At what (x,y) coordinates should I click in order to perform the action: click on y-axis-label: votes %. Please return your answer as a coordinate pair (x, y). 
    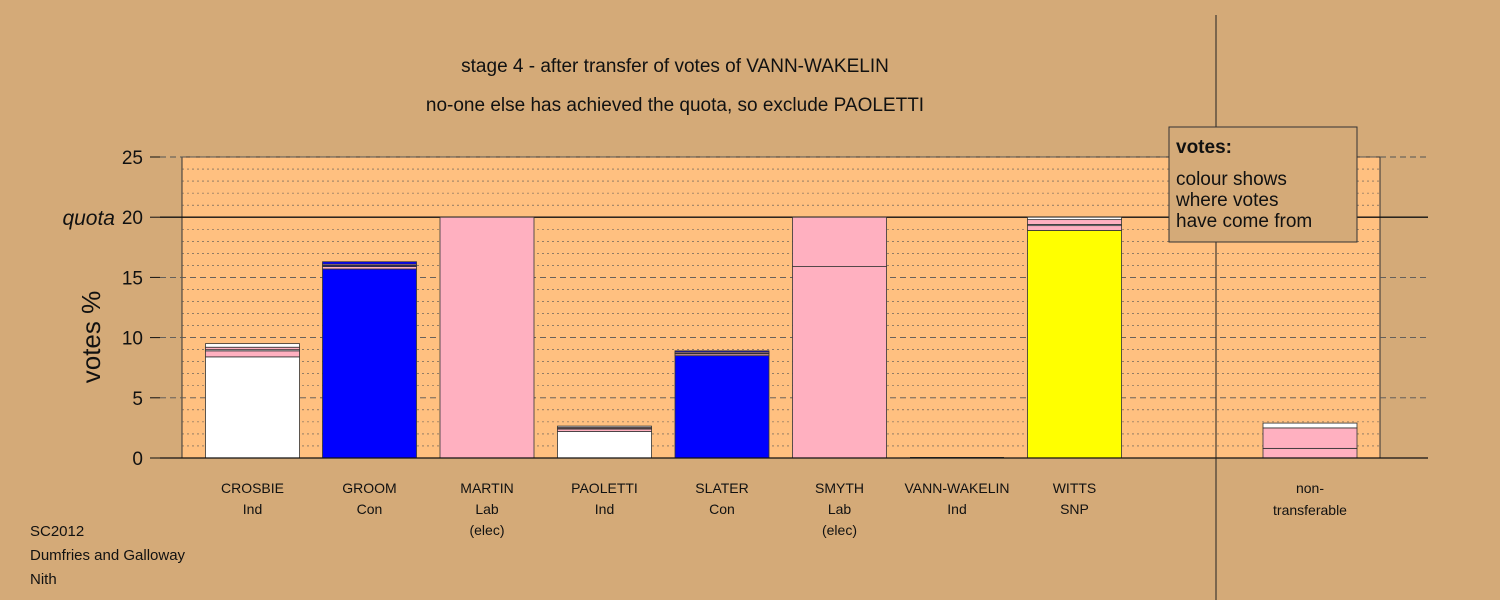
    Looking at the image, I should click on (91, 337).